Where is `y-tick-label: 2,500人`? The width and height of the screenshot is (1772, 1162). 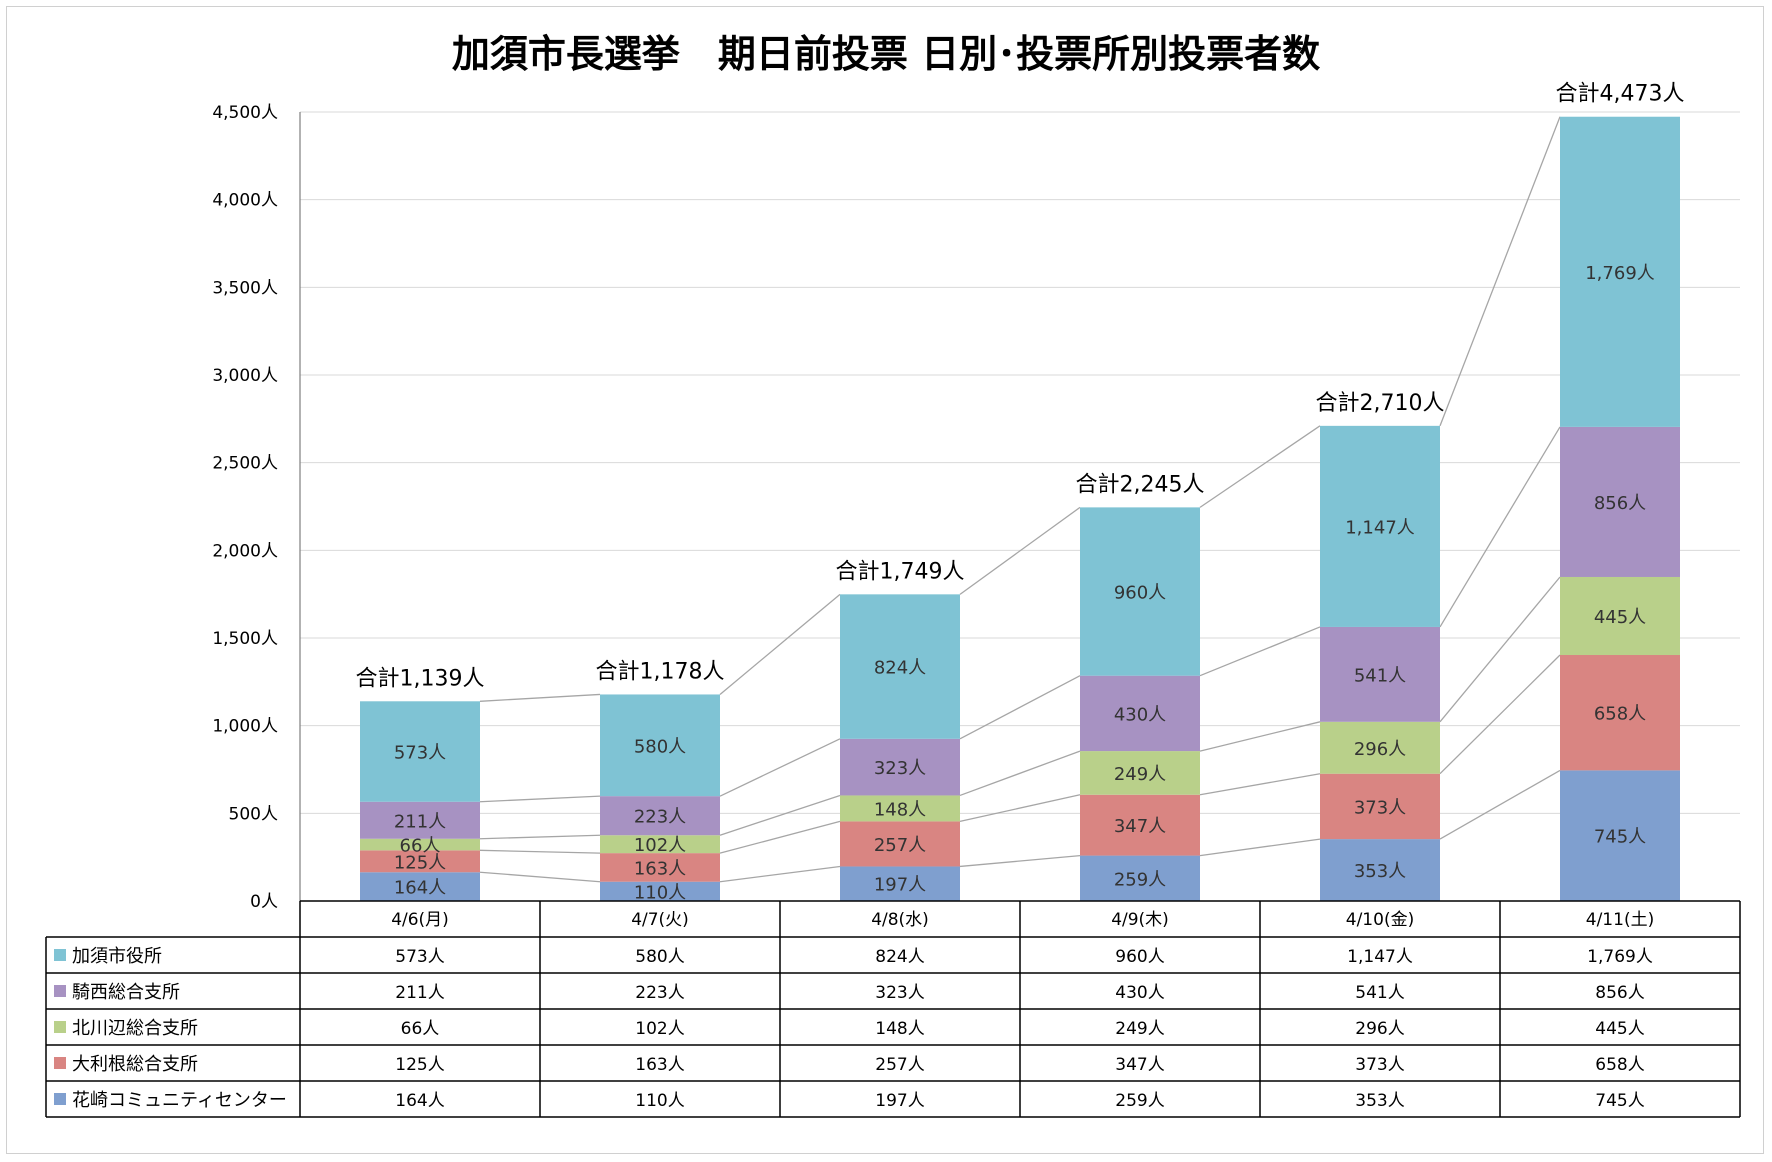
y-tick-label: 2,500人 is located at coordinates (245, 464).